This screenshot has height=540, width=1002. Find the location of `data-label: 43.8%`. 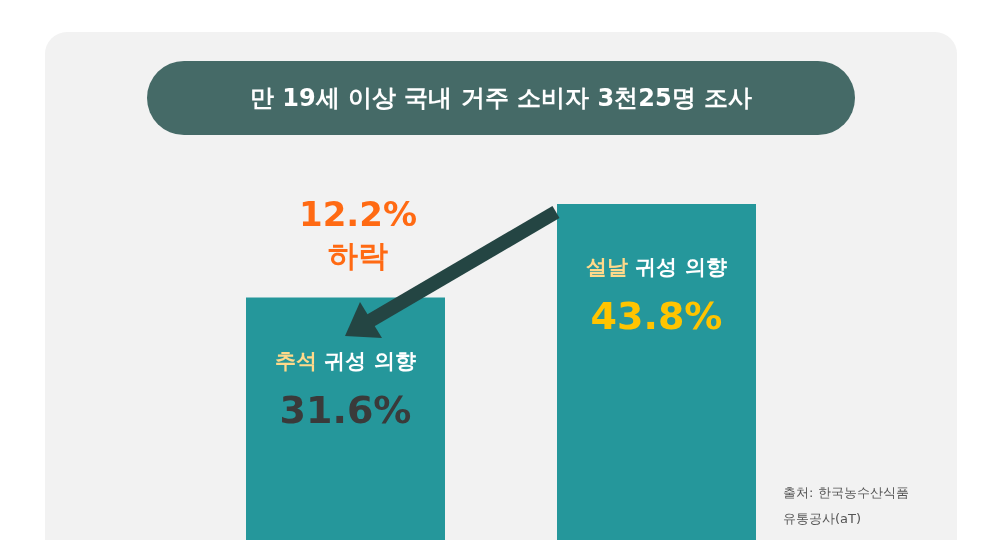

data-label: 43.8% is located at coordinates (656, 316).